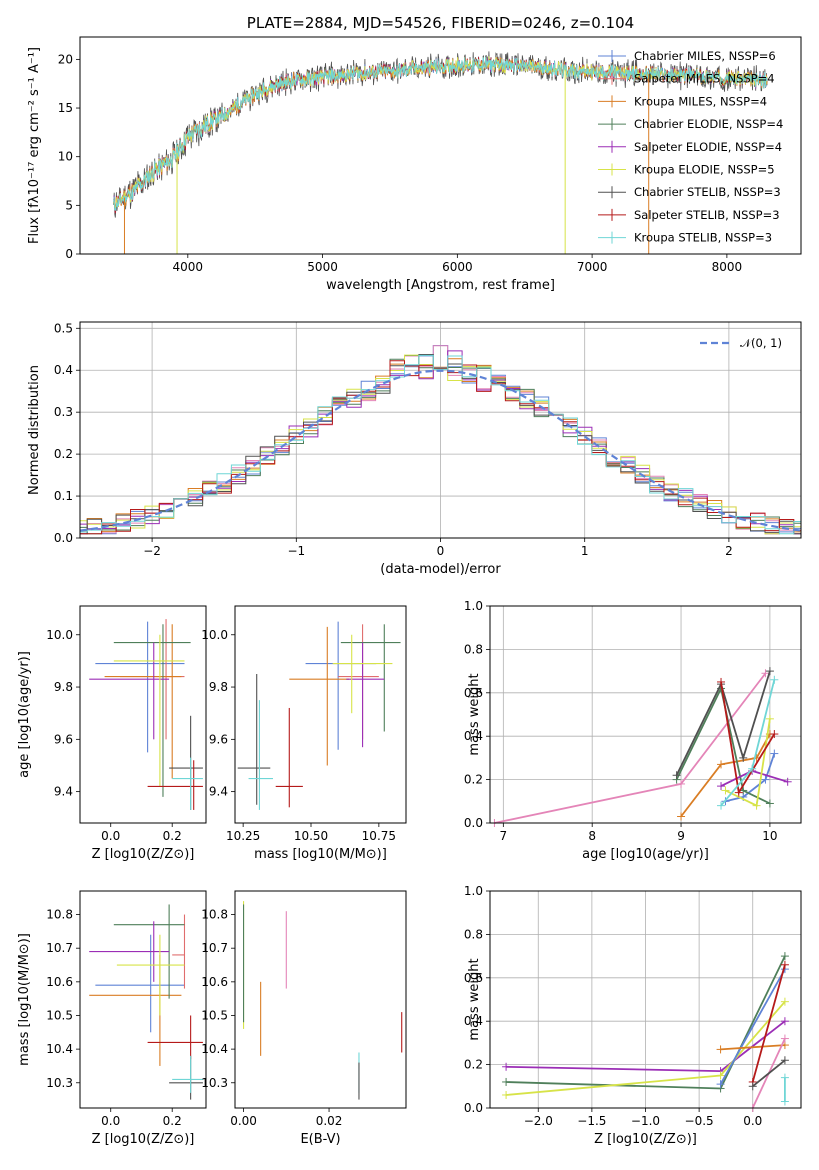 This screenshot has width=819, height=1170. I want to click on x-tick-label: 2, so click(729, 551).